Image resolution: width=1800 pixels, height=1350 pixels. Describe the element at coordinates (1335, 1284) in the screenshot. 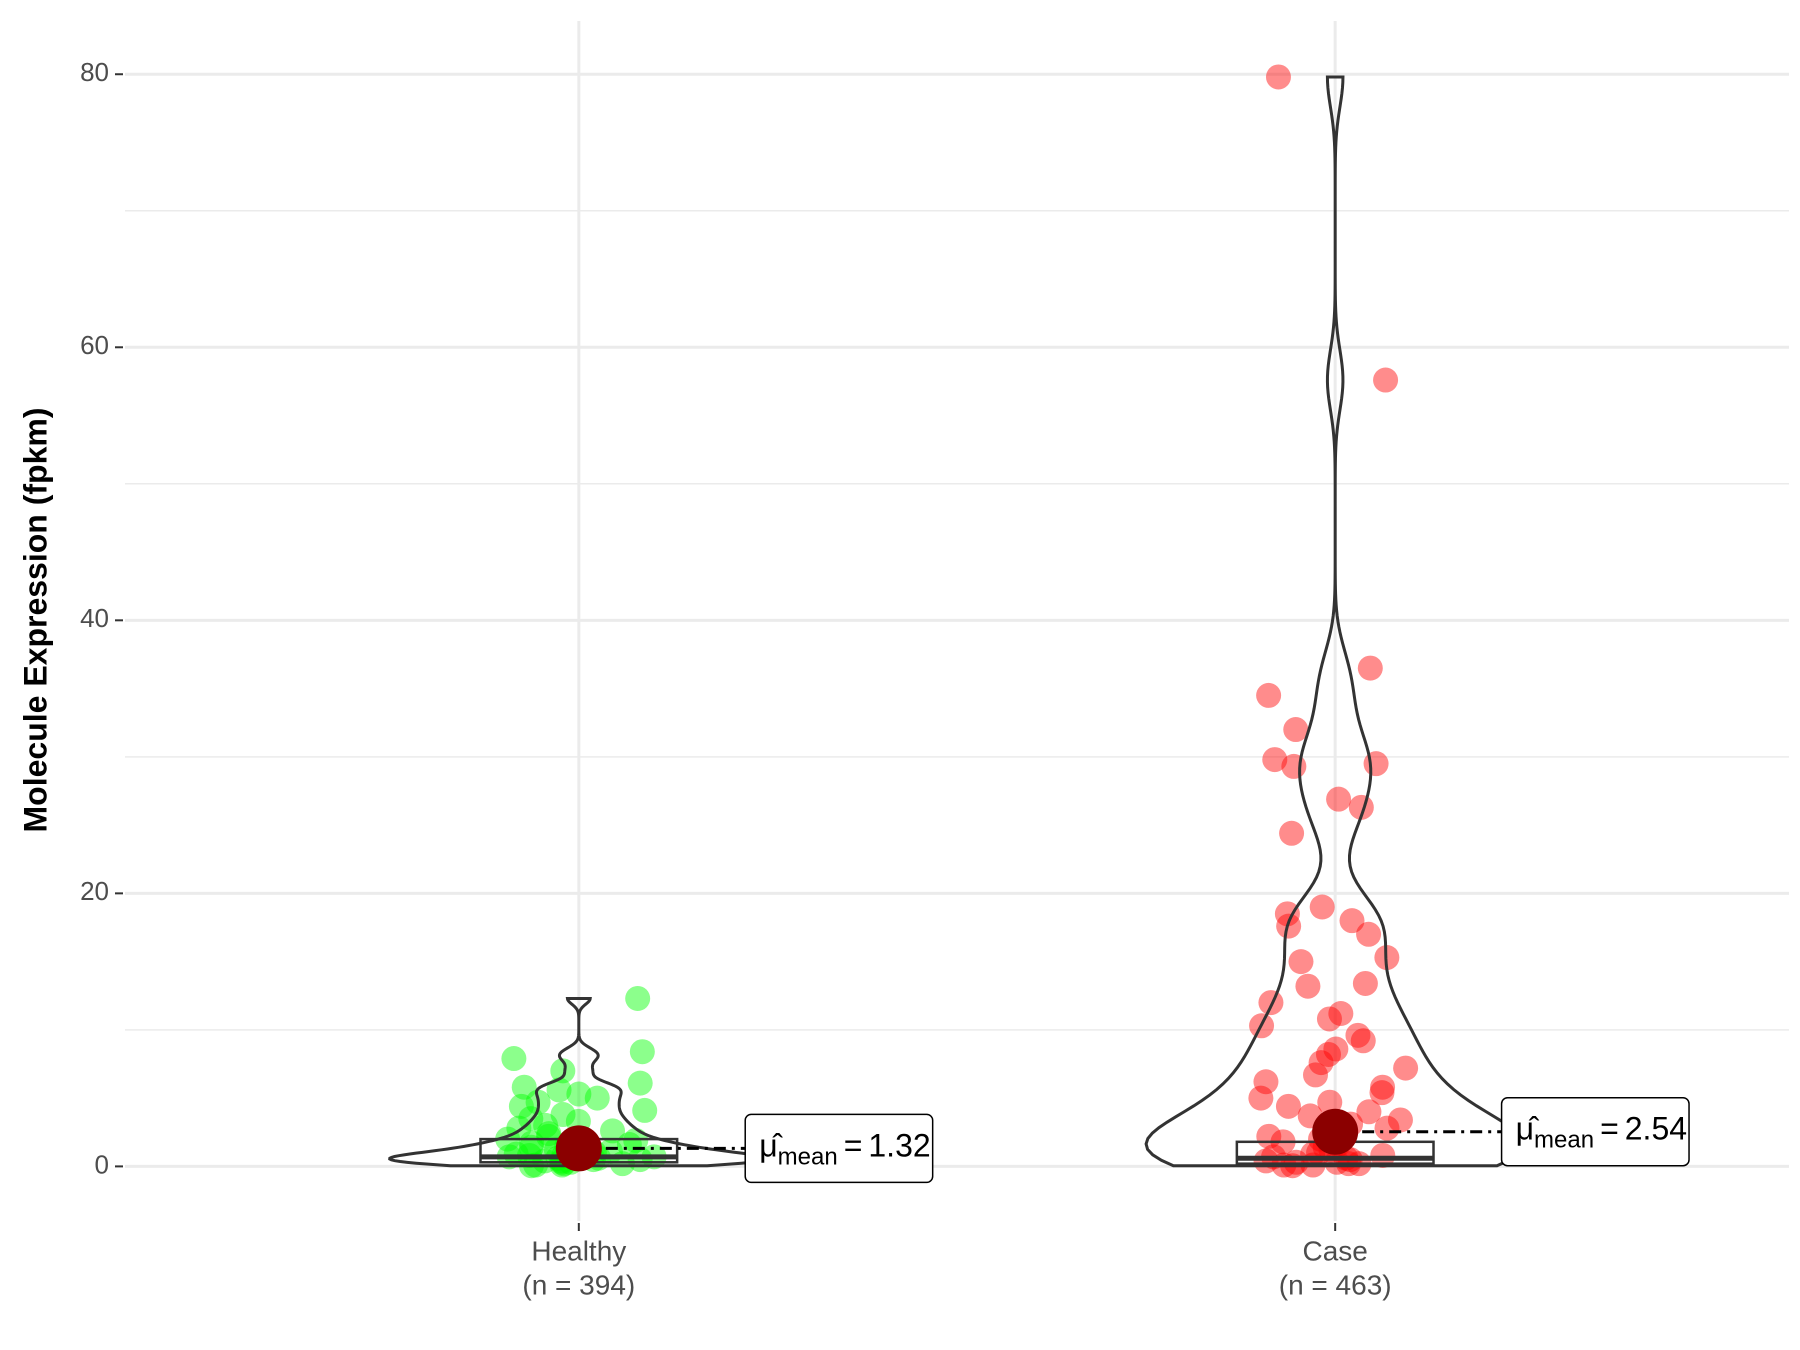

I see `x-count-label: (n = 463)` at that location.